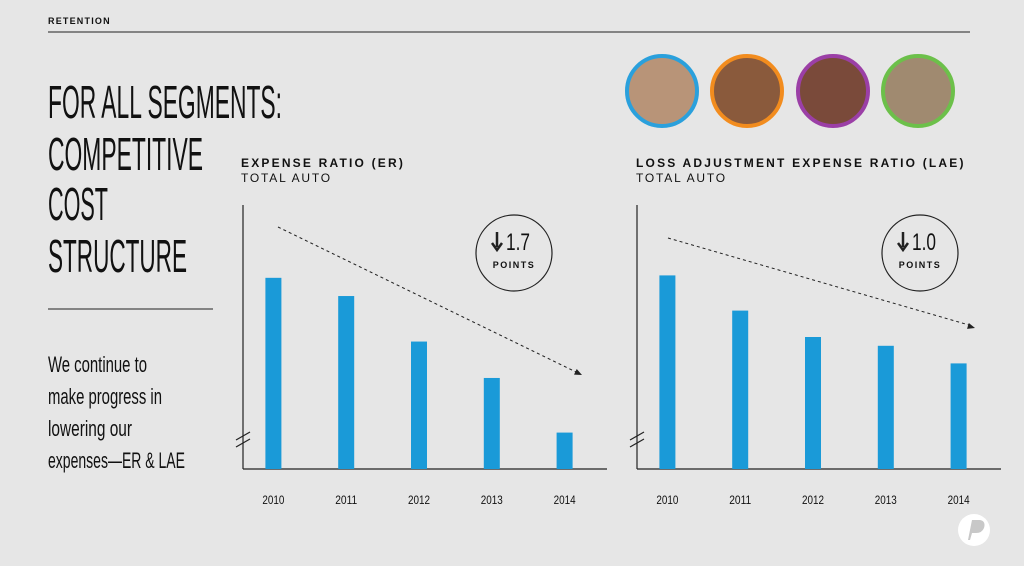  What do you see at coordinates (116, 460) in the screenshot?
I see `body-text: expenses—ER & LAE` at bounding box center [116, 460].